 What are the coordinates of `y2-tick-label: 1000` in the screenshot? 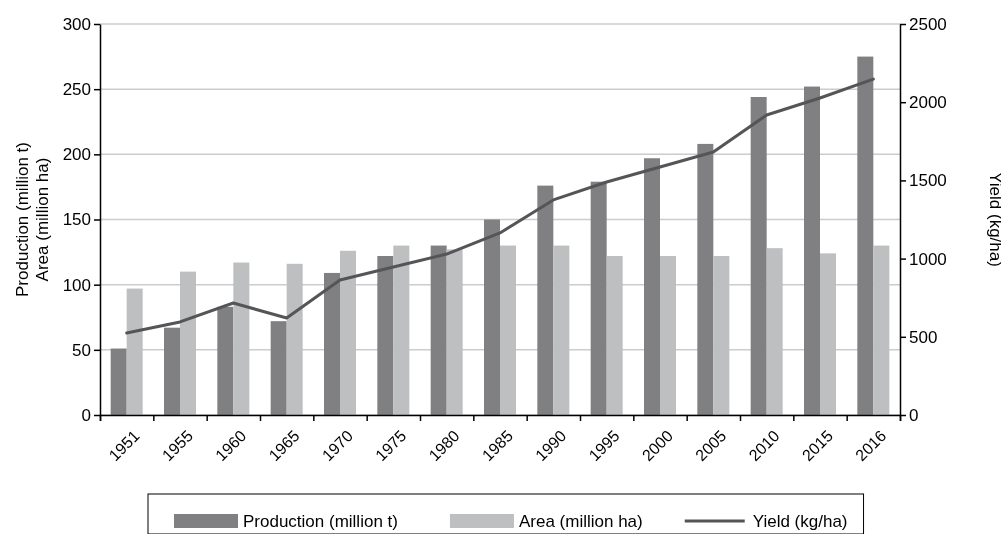 It's located at (928, 259).